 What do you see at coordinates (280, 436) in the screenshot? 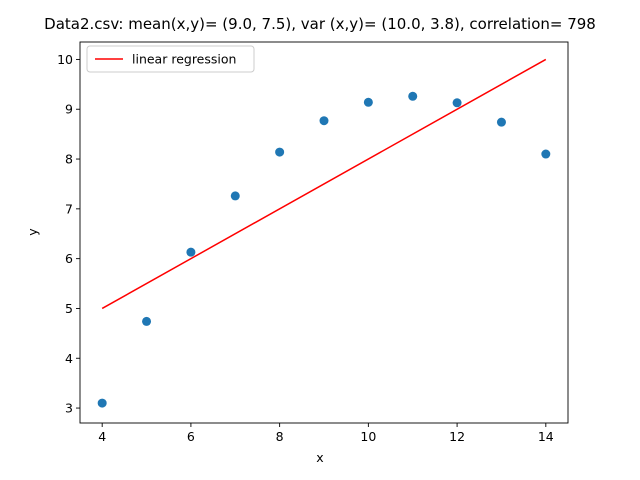
I see `x-tick-label: 8` at bounding box center [280, 436].